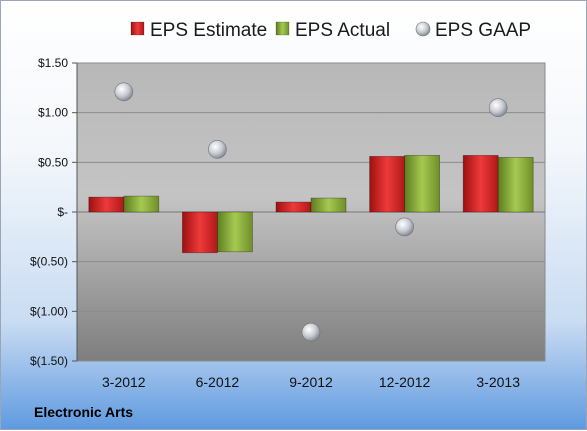 The width and height of the screenshot is (587, 431). Describe the element at coordinates (498, 382) in the screenshot. I see `x-tick-label: 3-2013` at that location.